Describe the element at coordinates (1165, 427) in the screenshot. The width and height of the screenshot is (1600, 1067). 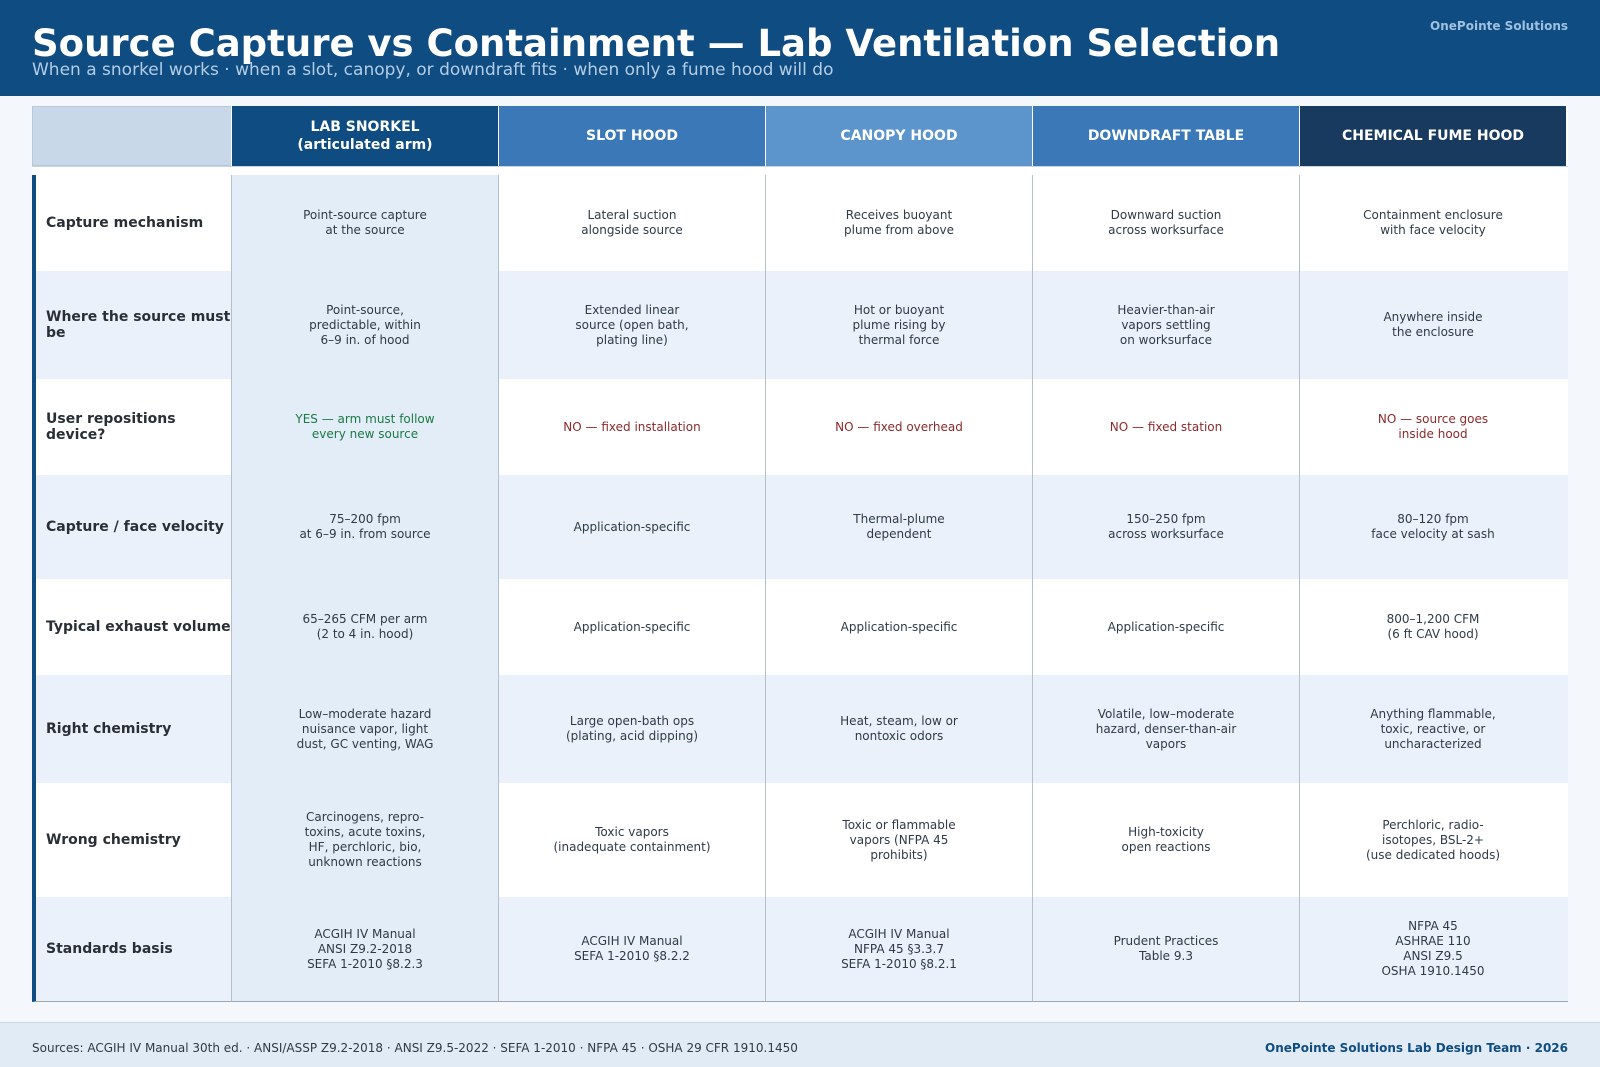
I see `table-cell: NO — fixed station` at that location.